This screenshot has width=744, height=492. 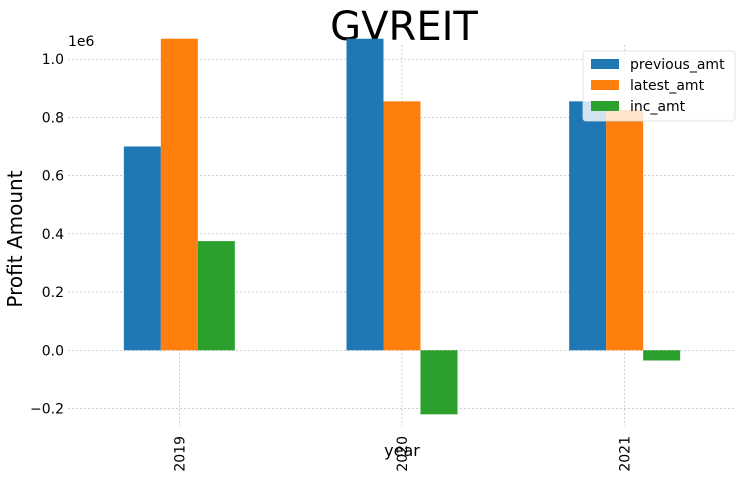 I want to click on bar-latest_amt-2020, so click(x=402, y=226).